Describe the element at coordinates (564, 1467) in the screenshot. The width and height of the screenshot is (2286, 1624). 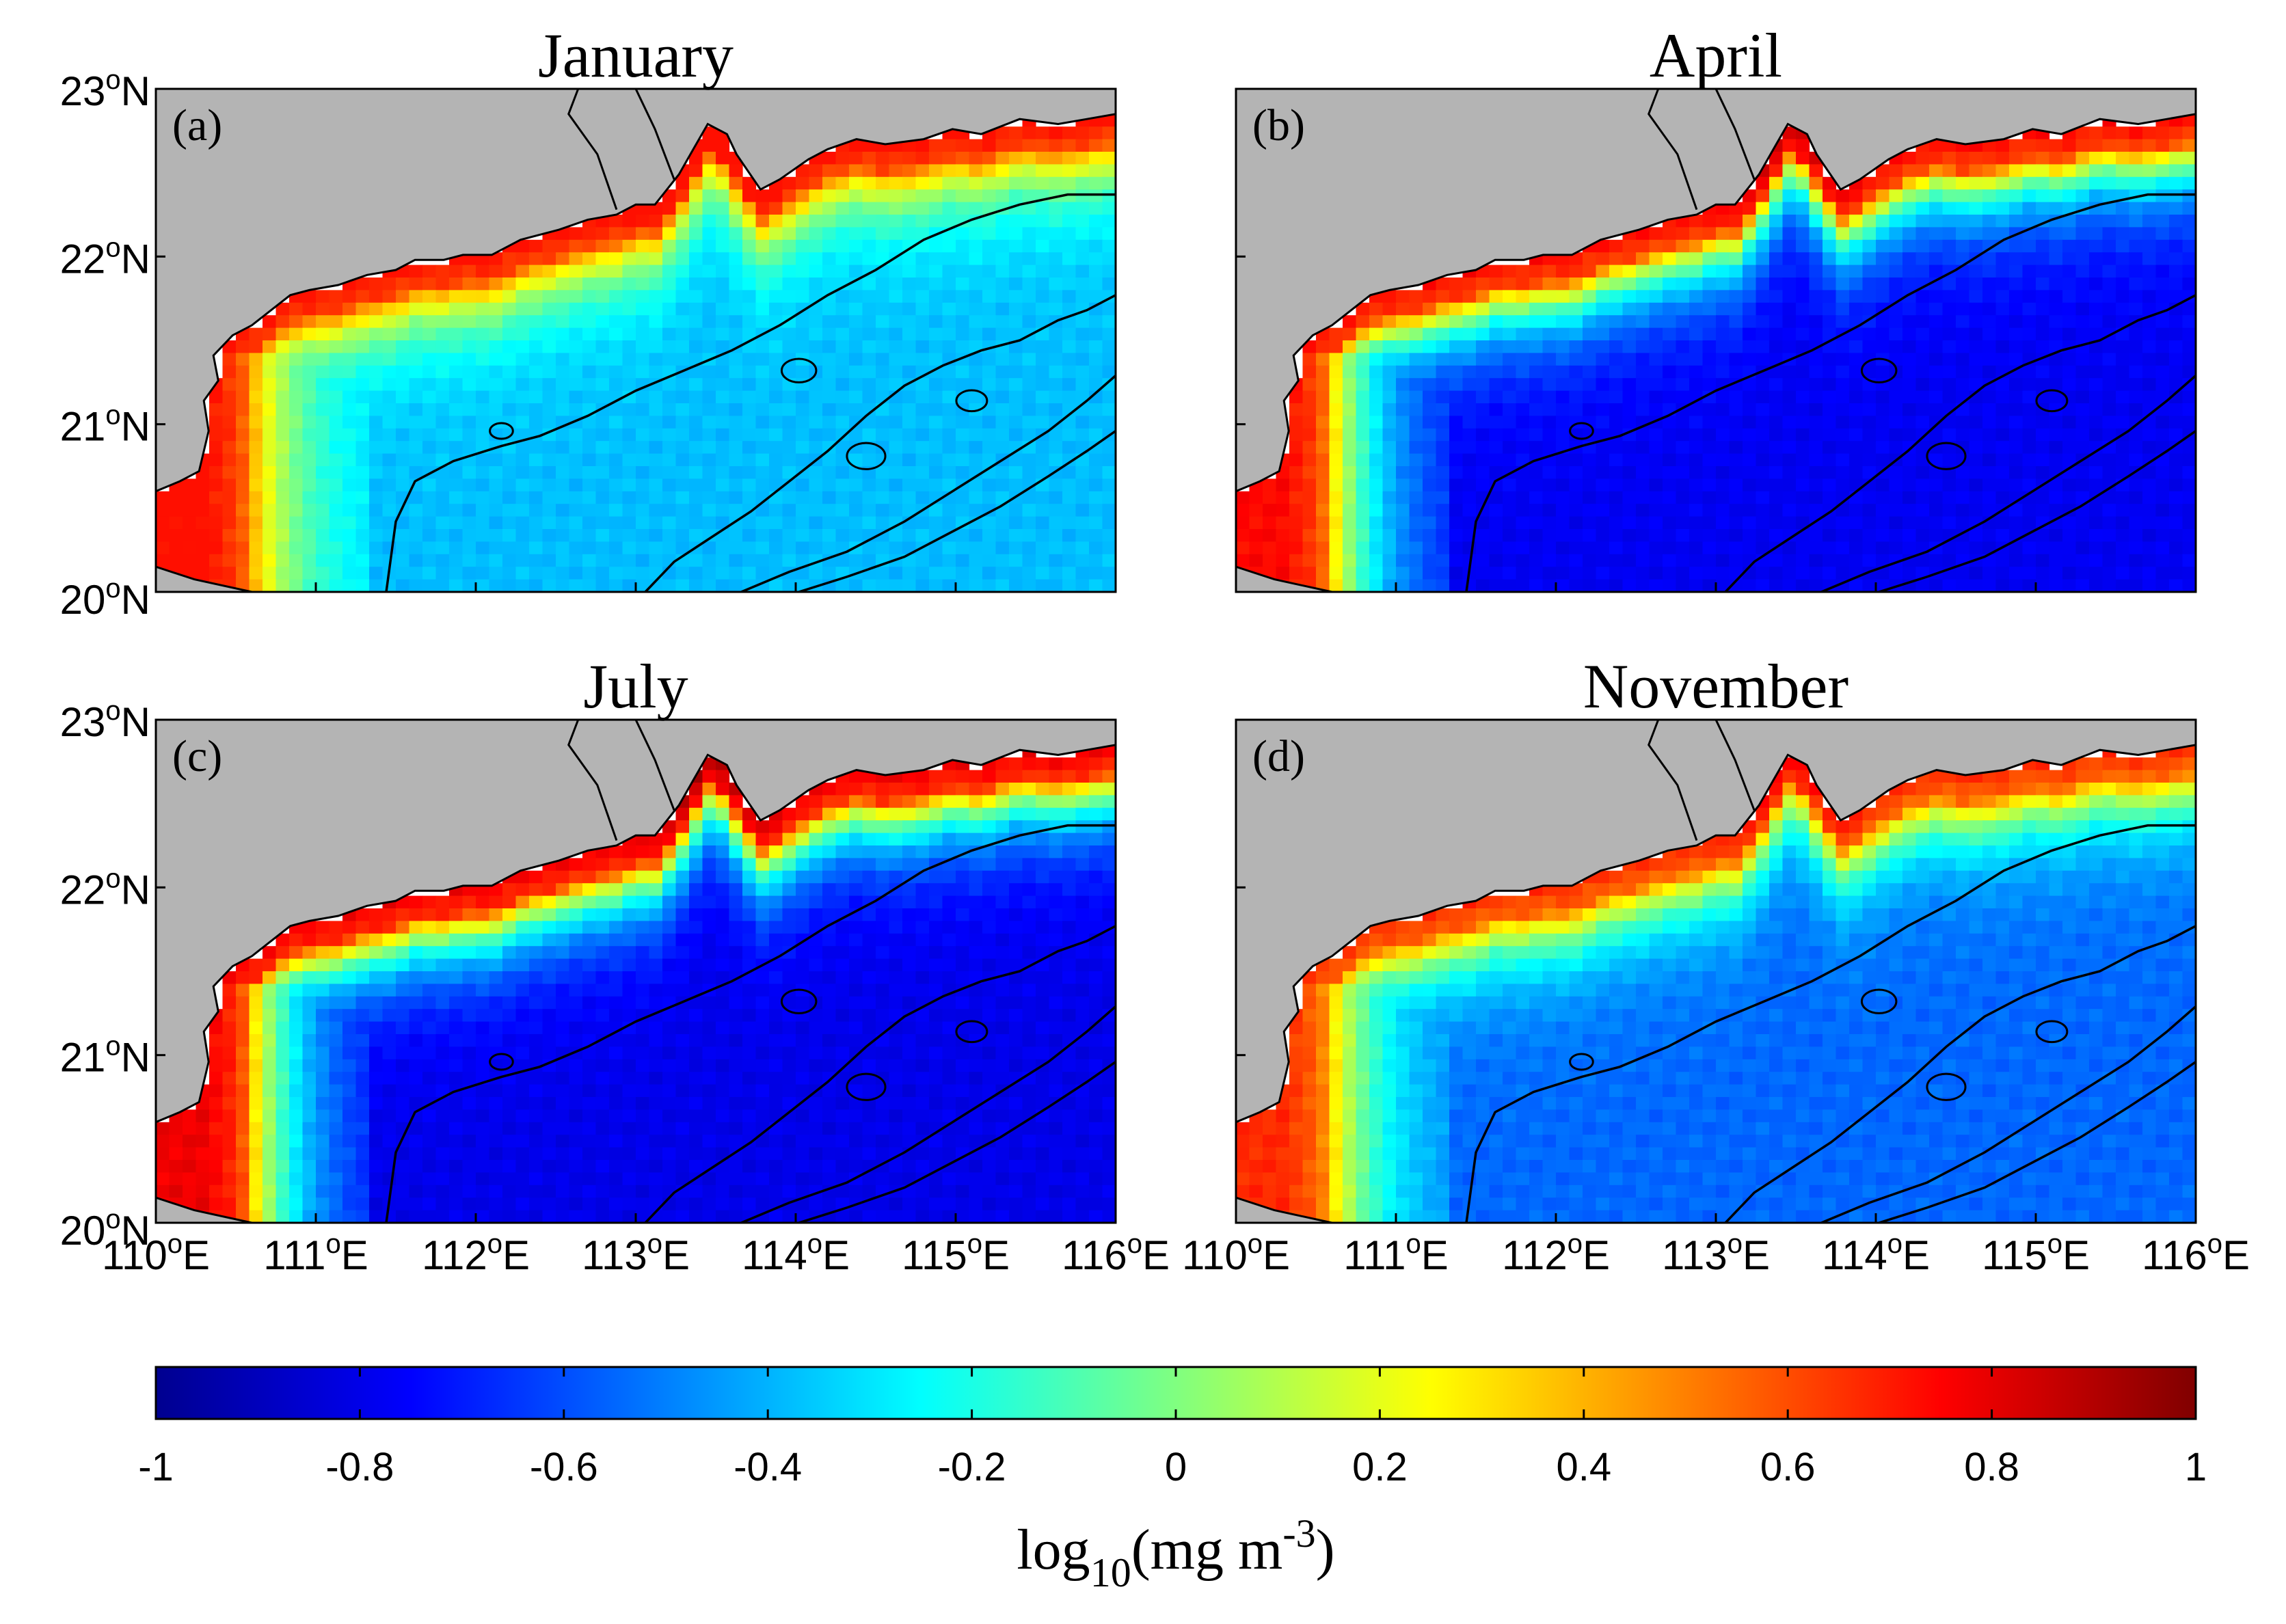
I see `colorbar-tick-label: -0.6` at that location.